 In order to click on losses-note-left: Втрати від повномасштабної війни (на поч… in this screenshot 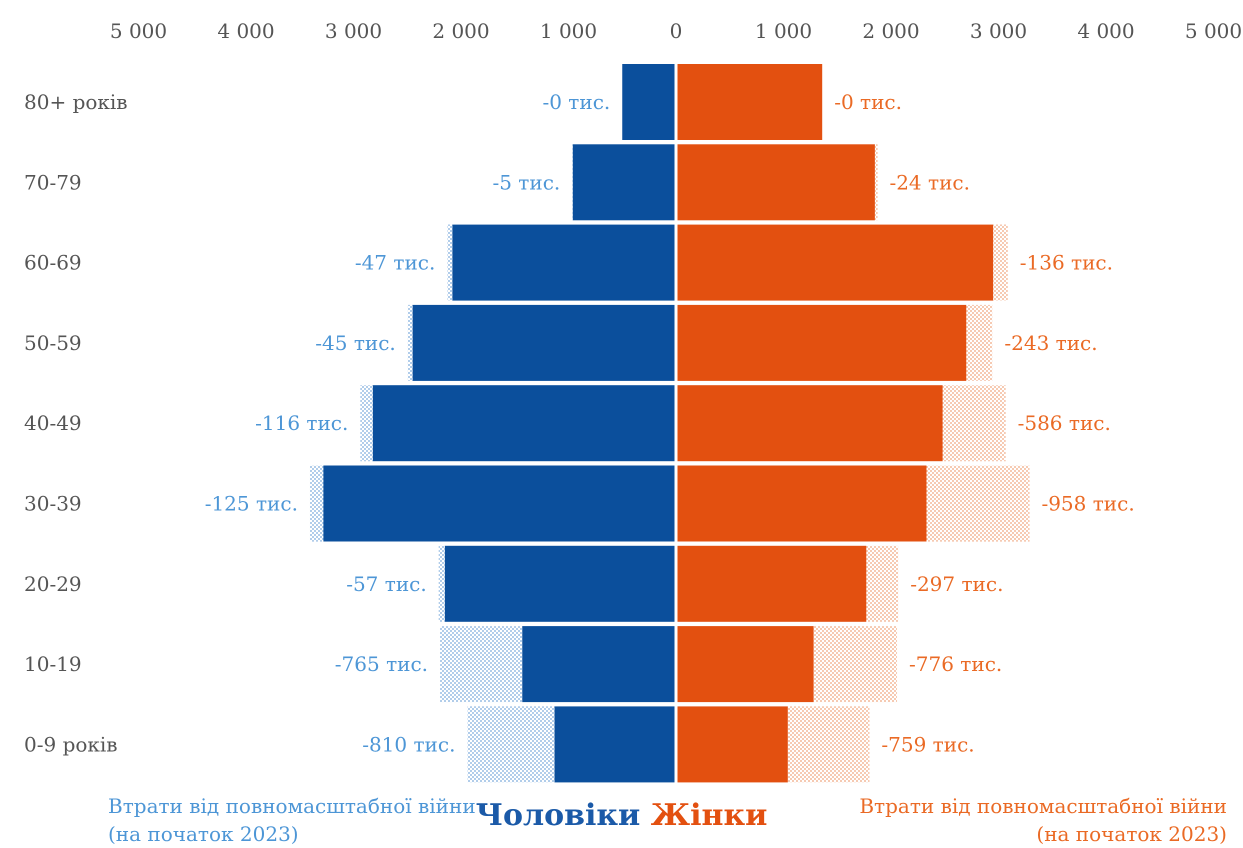, I will do `click(292, 820)`.